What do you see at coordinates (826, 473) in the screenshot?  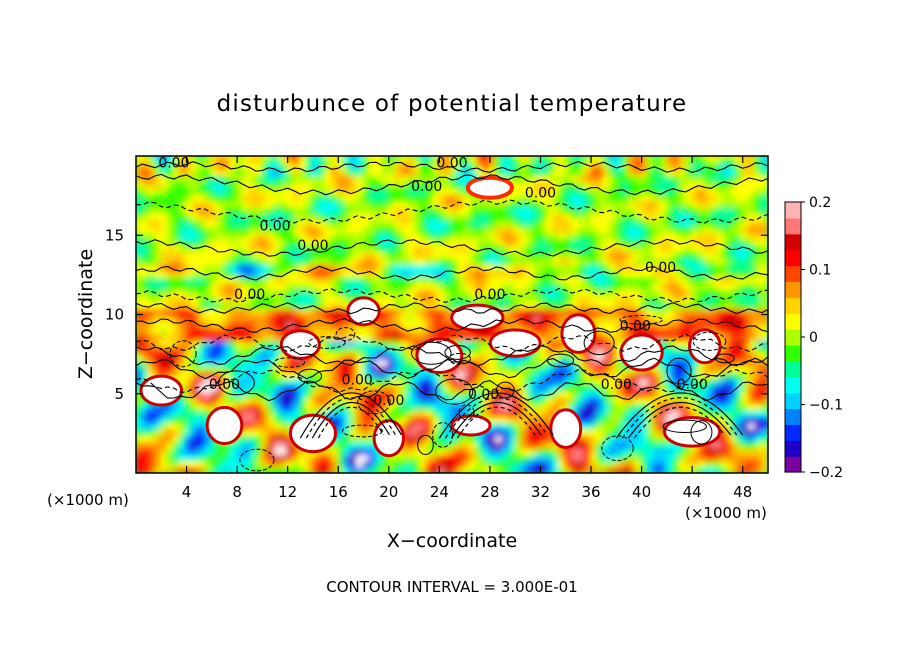 I see `colorbar-tick-label: −0.2` at bounding box center [826, 473].